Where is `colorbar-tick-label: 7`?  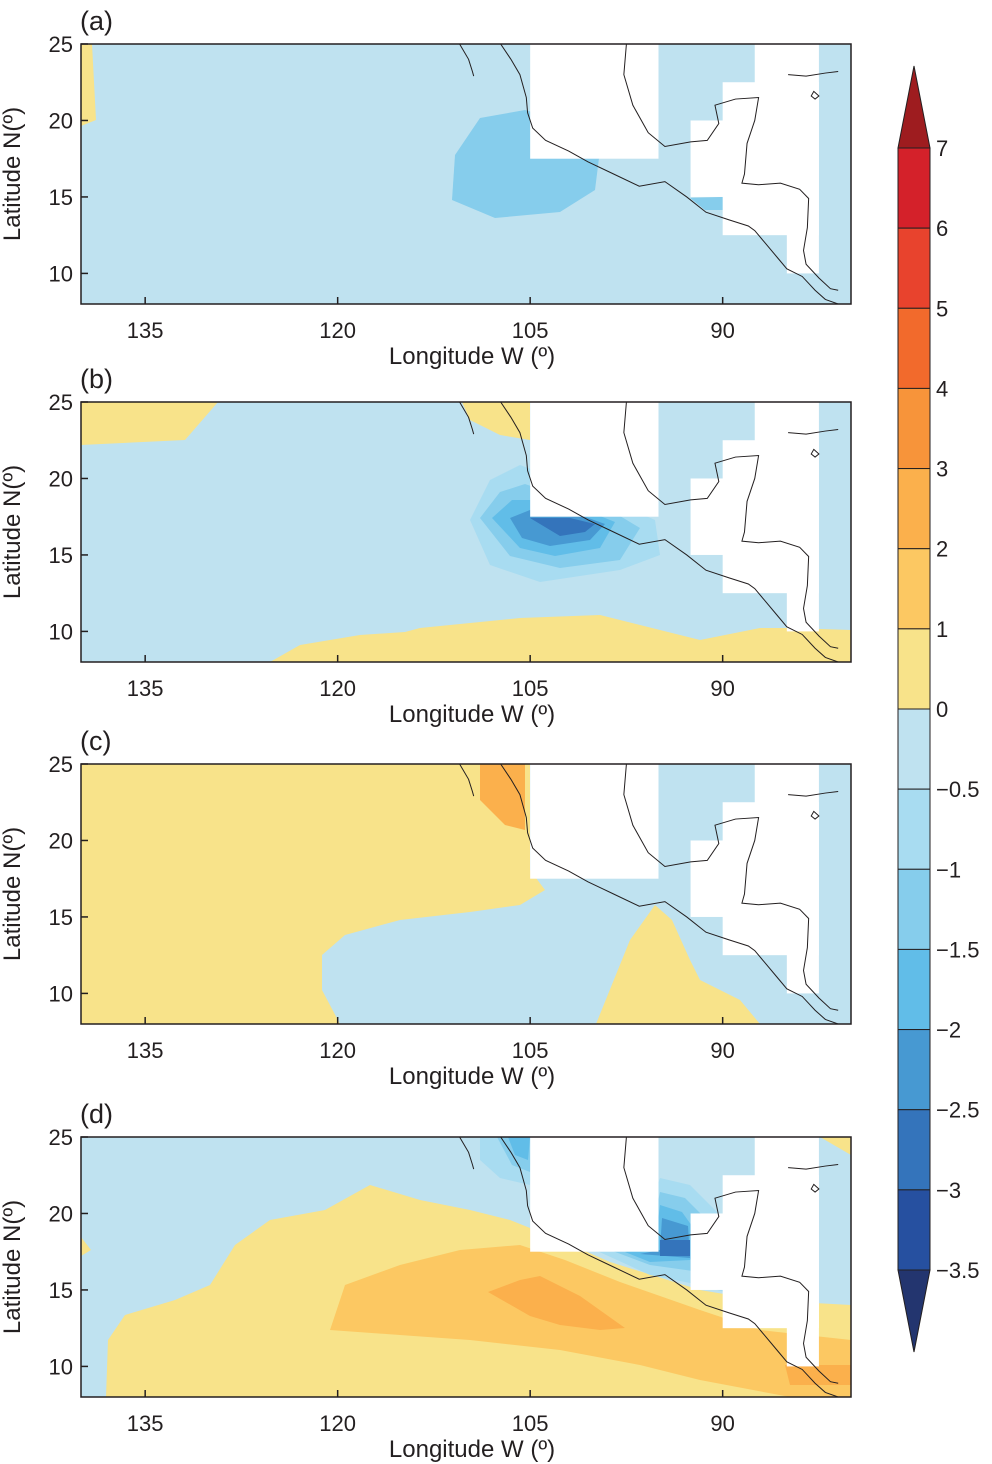
colorbar-tick-label: 7 is located at coordinates (942, 148).